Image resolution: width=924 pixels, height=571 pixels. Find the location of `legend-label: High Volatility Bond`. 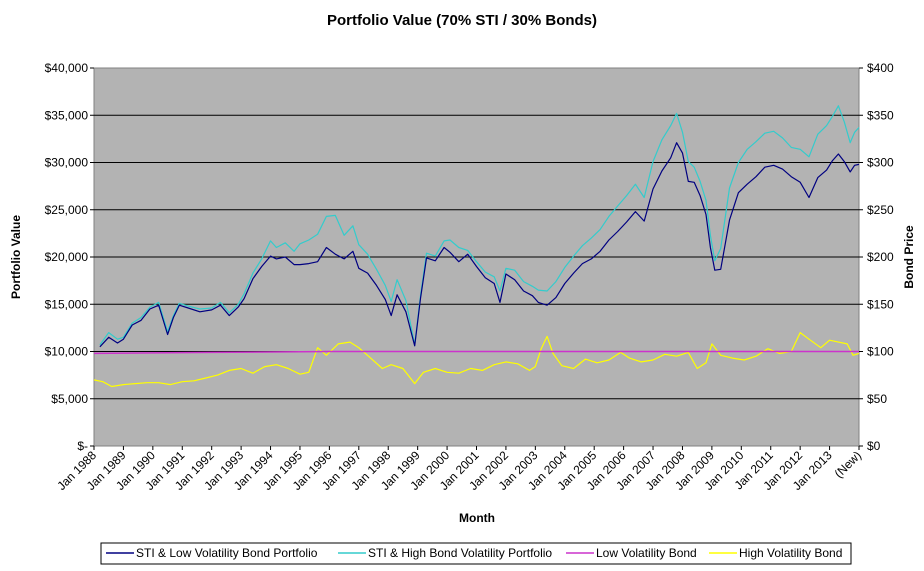

legend-label: High Volatility Bond is located at coordinates (790, 553).